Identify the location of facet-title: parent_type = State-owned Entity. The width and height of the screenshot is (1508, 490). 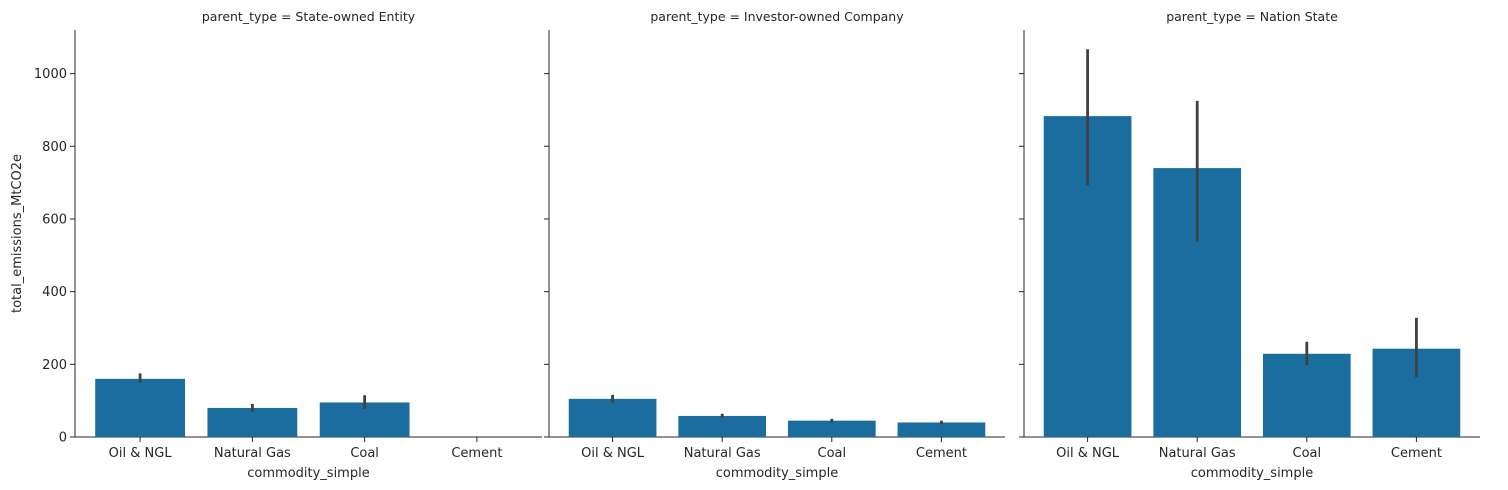
(309, 16).